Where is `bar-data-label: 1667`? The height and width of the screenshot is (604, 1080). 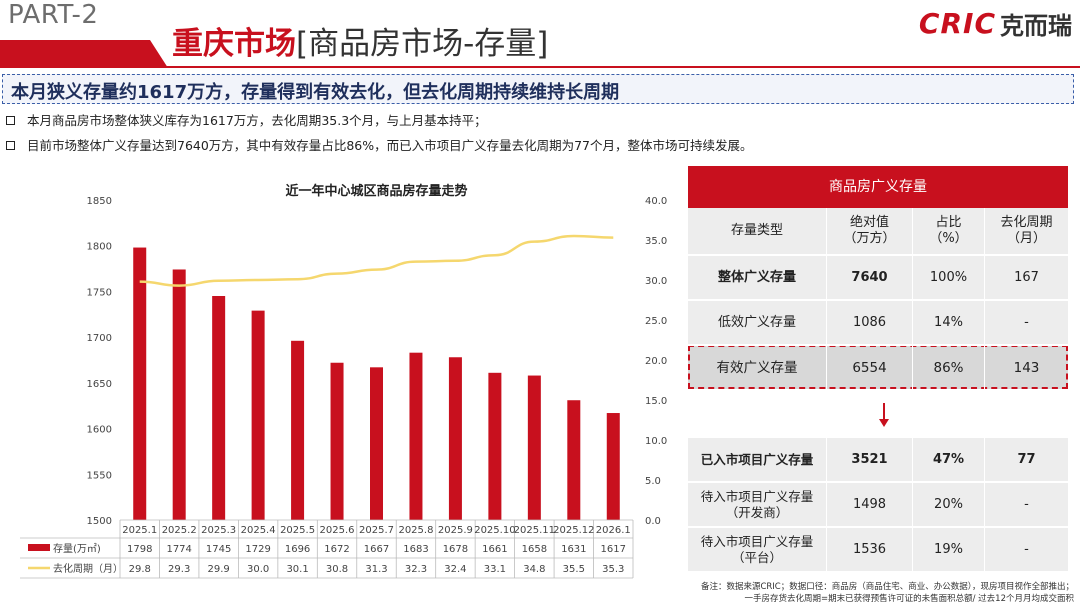
bar-data-label: 1667 is located at coordinates (376, 549).